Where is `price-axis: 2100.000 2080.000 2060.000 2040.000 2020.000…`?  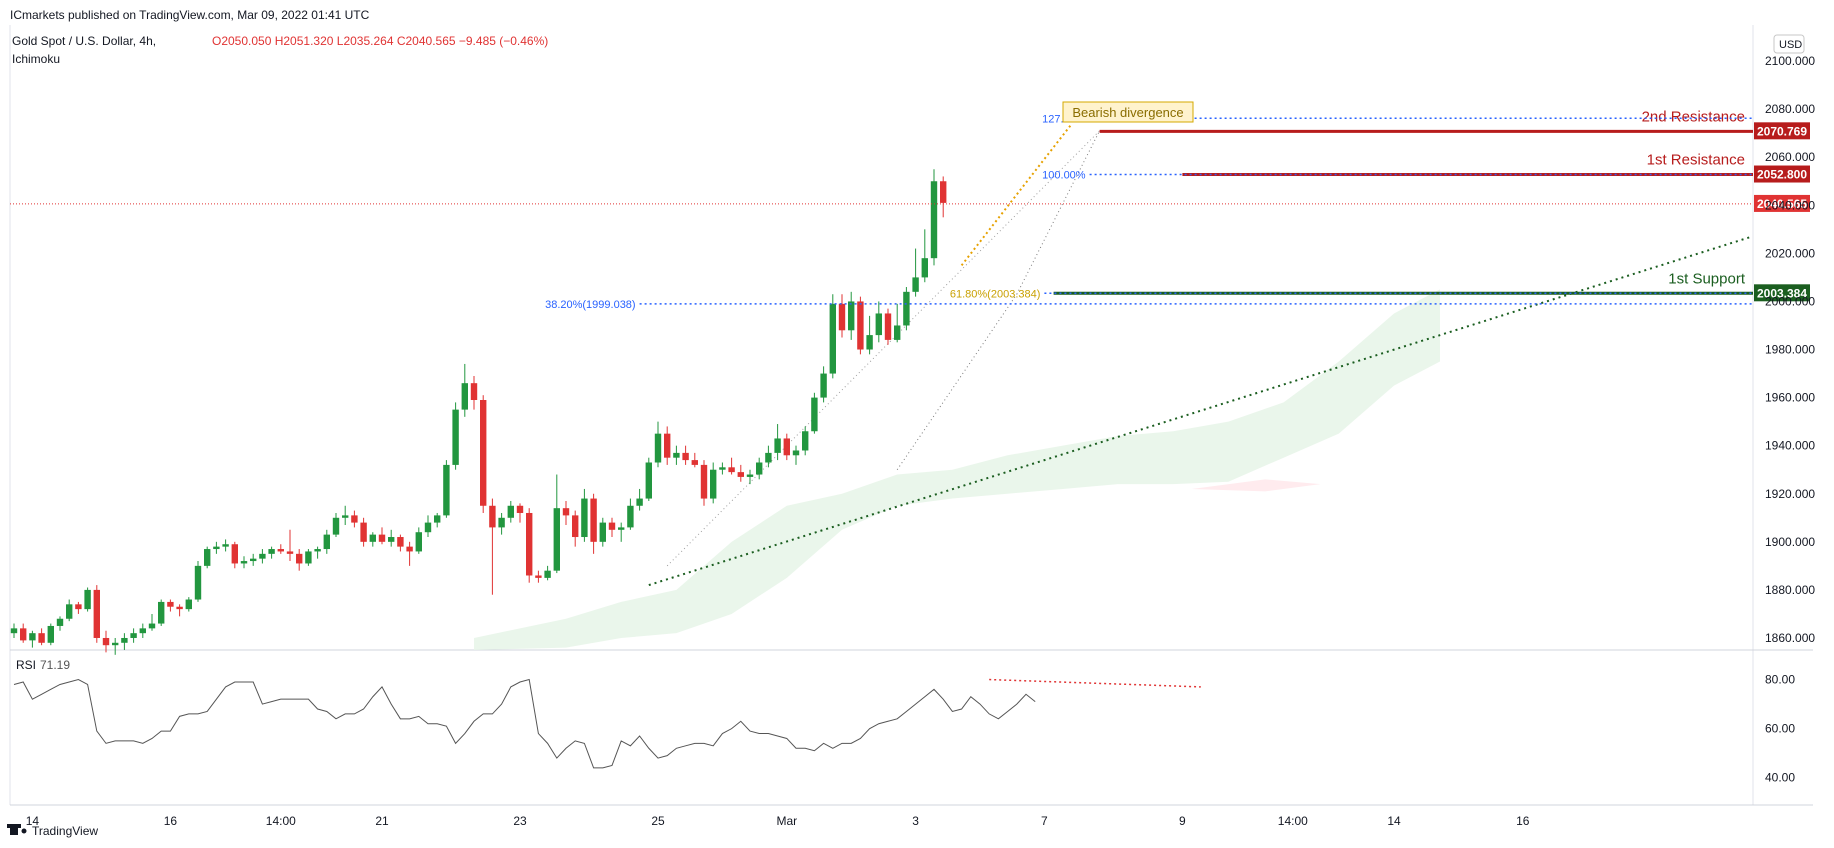 price-axis: 2100.000 2080.000 2060.000 2040.000 2020.000… is located at coordinates (1790, 419).